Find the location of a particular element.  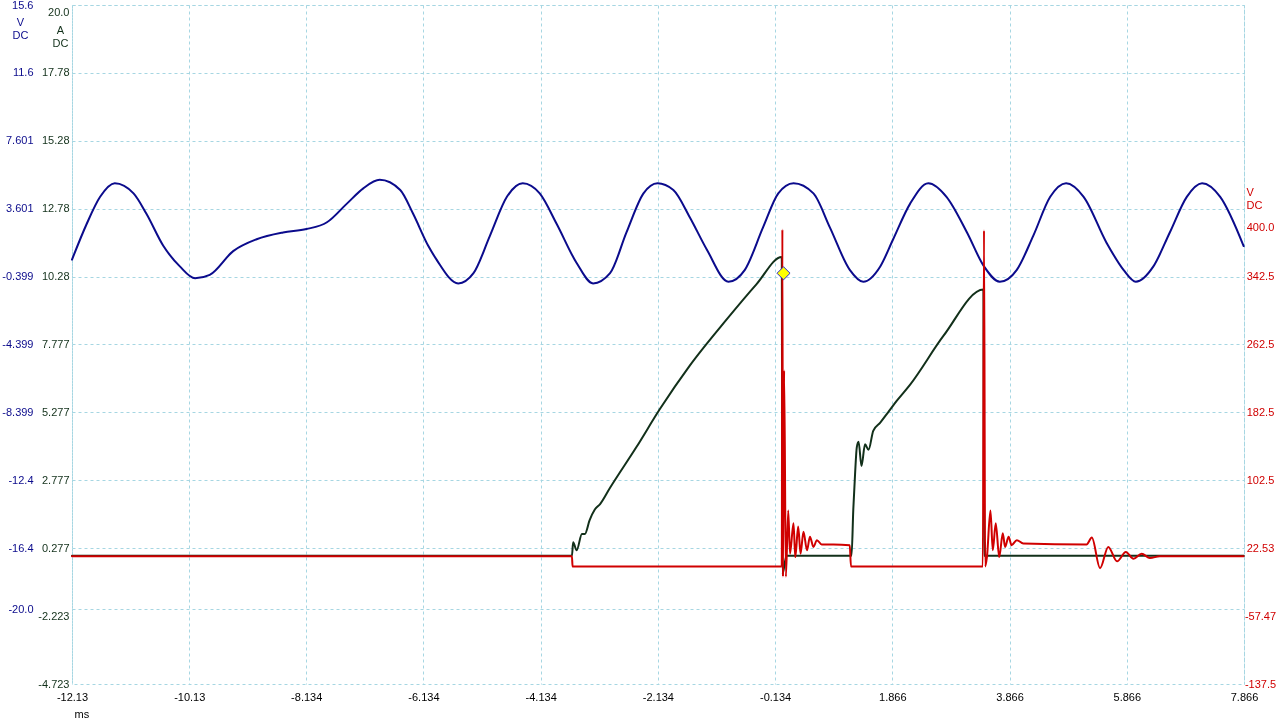

y3-tick-label: 0.277 is located at coordinates (55, 547).